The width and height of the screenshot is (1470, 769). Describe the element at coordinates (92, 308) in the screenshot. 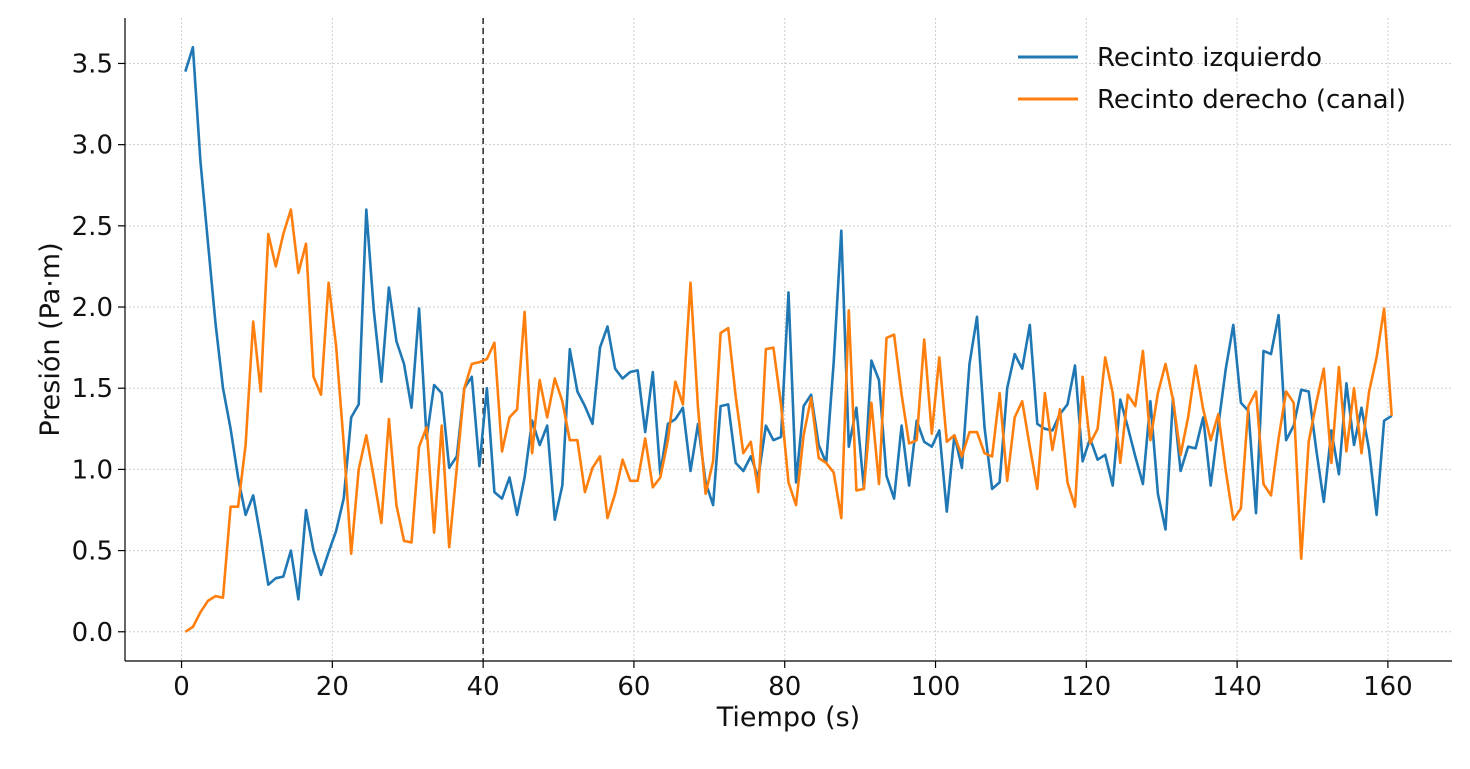

I see `y-tick-label: 2.0` at that location.